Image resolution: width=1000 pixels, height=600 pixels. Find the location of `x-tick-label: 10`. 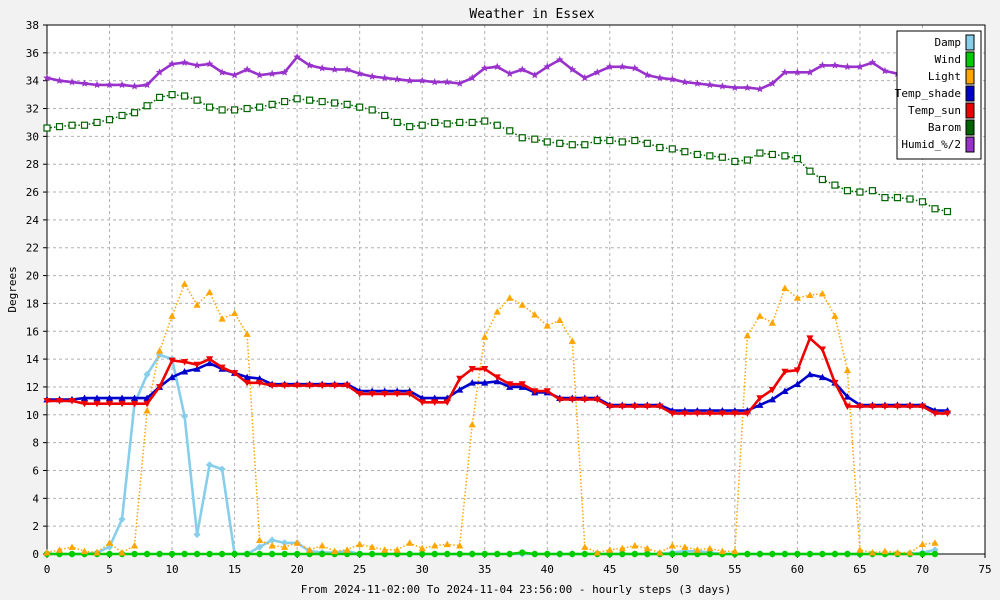

x-tick-label: 10 is located at coordinates (171, 569).